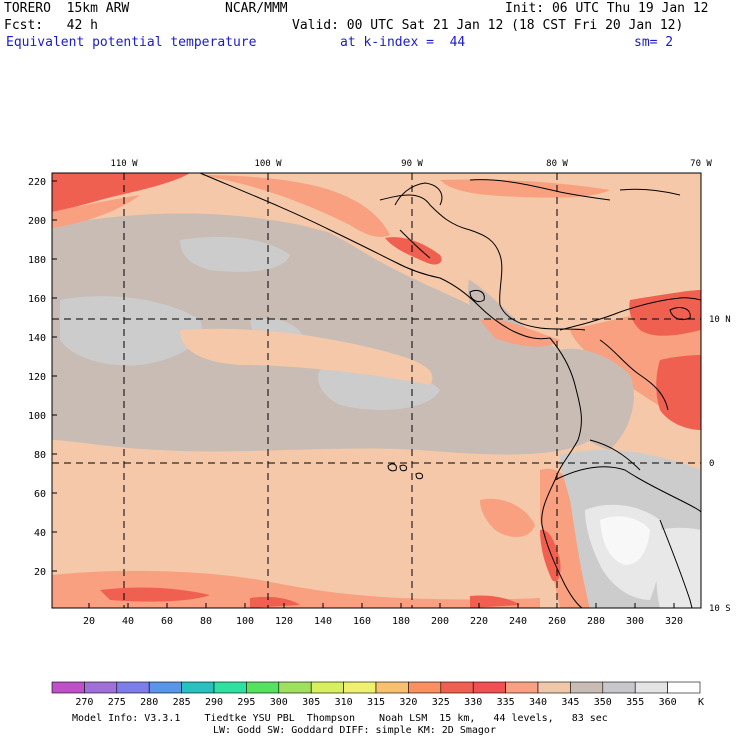 The image size is (740, 740). What do you see at coordinates (167, 621) in the screenshot?
I see `bottom-tick-label: 60` at bounding box center [167, 621].